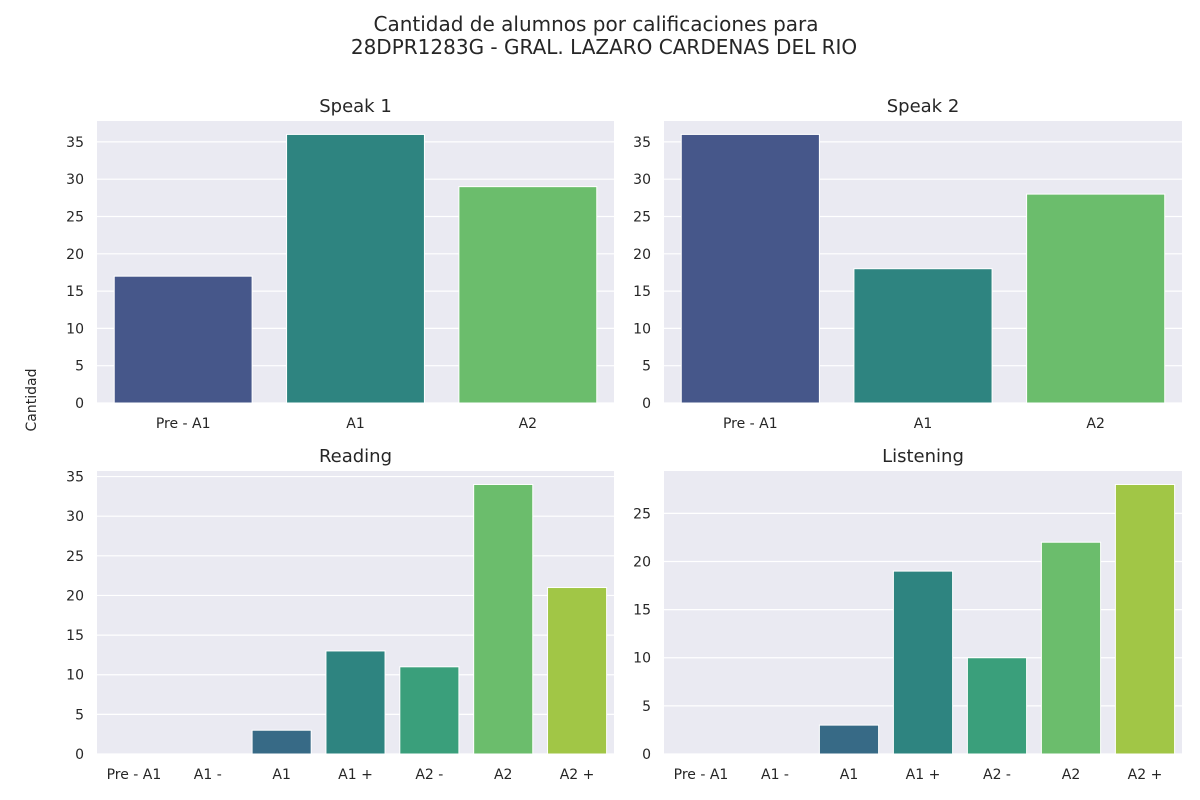 This screenshot has height=800, width=1200. I want to click on y-axis-label: Cantidad, so click(32, 400).